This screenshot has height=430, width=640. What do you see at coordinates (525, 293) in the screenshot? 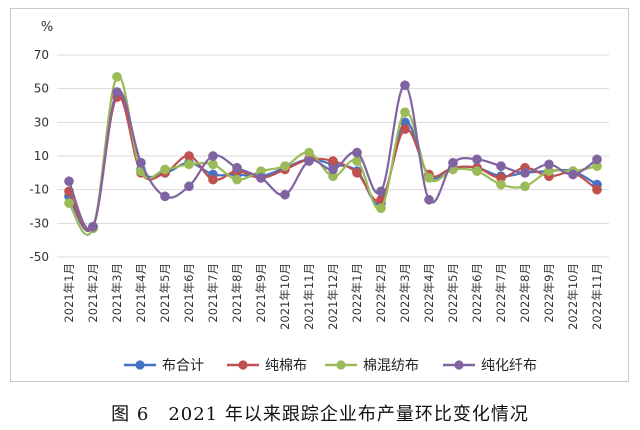
I see `x-tick-label: 2022年8月` at bounding box center [525, 293].